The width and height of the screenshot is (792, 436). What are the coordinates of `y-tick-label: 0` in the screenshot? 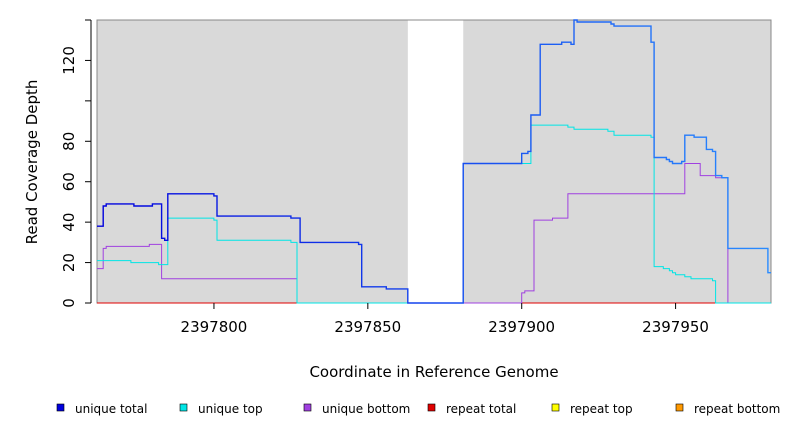 It's located at (69, 303).